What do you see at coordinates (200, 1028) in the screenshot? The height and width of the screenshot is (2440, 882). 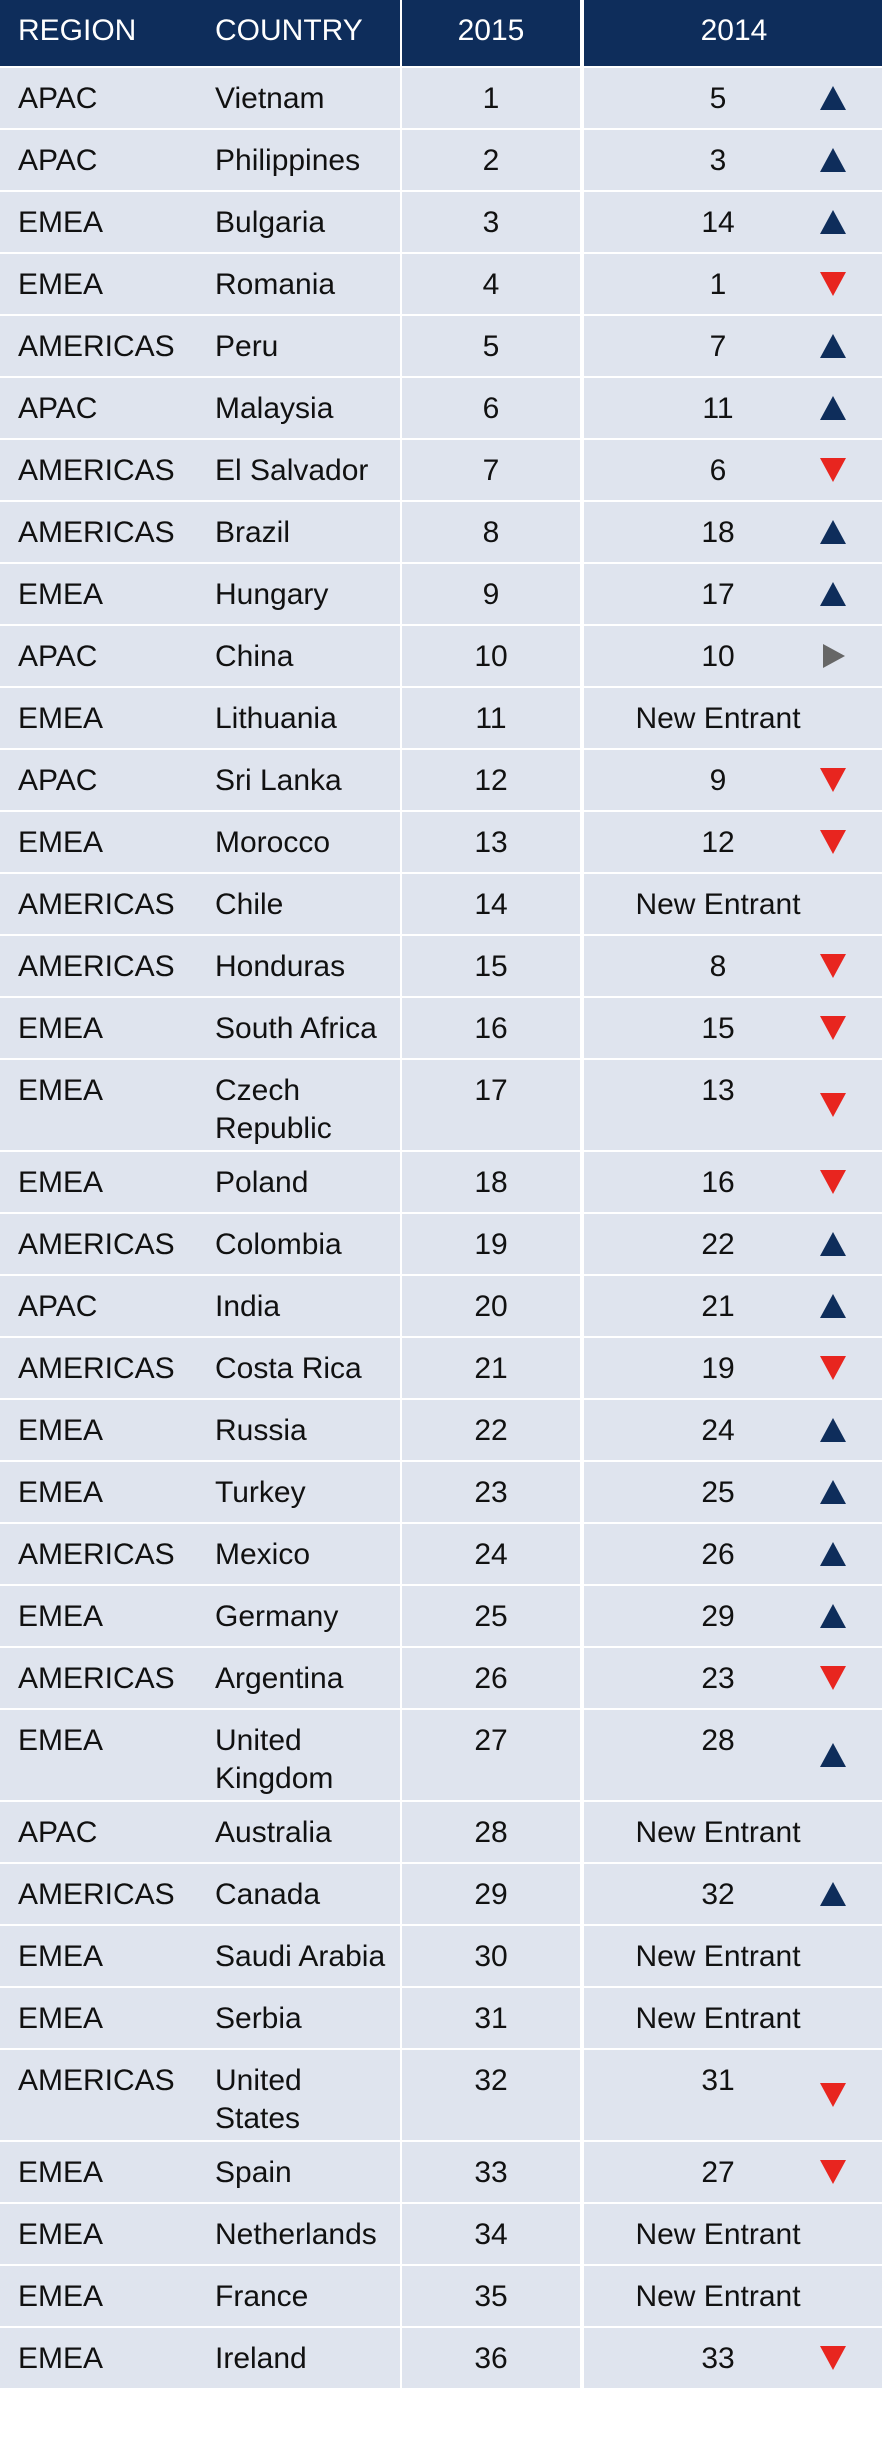 I see `region-country-cell: EMEA South Africa` at bounding box center [200, 1028].